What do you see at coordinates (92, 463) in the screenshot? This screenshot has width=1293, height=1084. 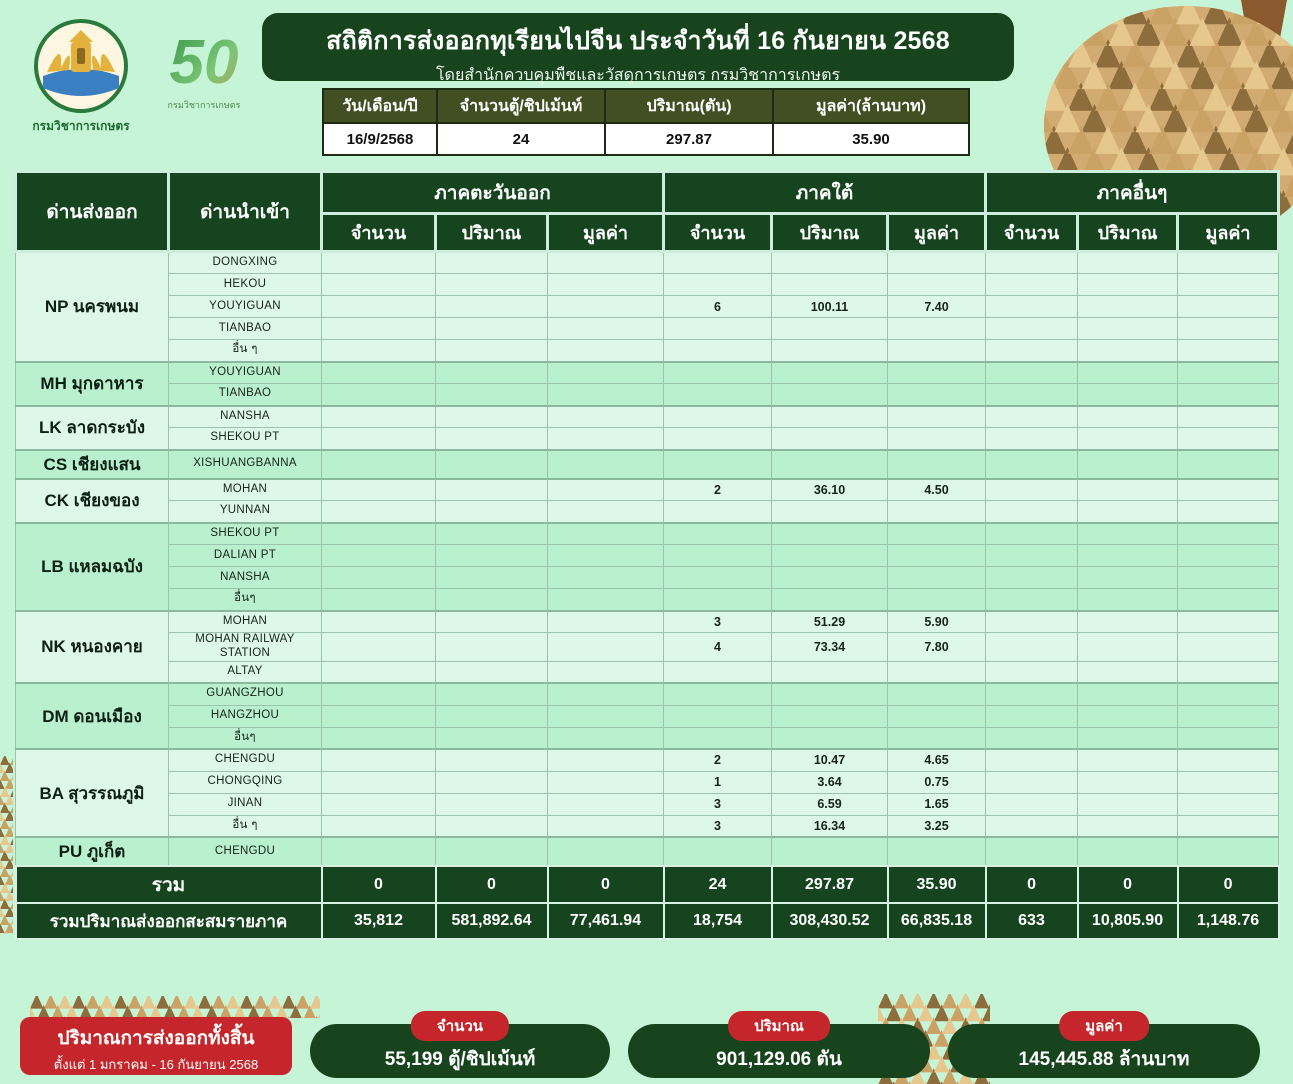 I see `export-checkpoint-cell: CS เชียงแสน` at bounding box center [92, 463].